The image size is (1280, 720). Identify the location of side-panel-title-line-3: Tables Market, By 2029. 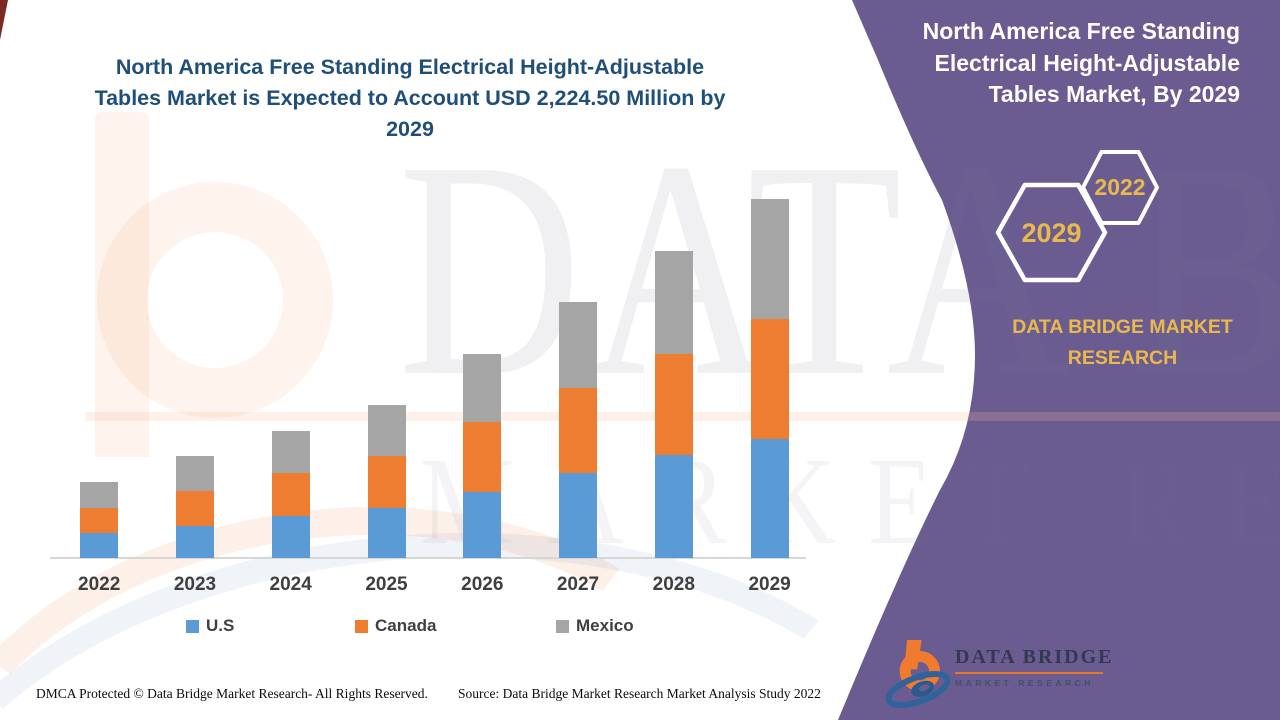
(1114, 94).